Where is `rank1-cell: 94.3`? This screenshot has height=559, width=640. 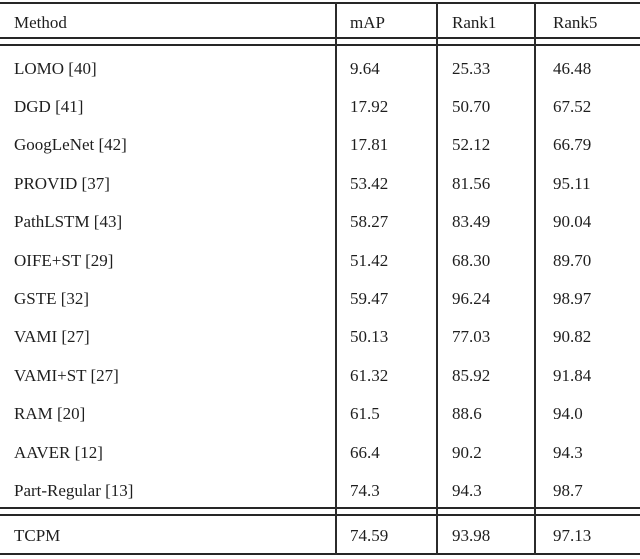 rank1-cell: 94.3 is located at coordinates (467, 490).